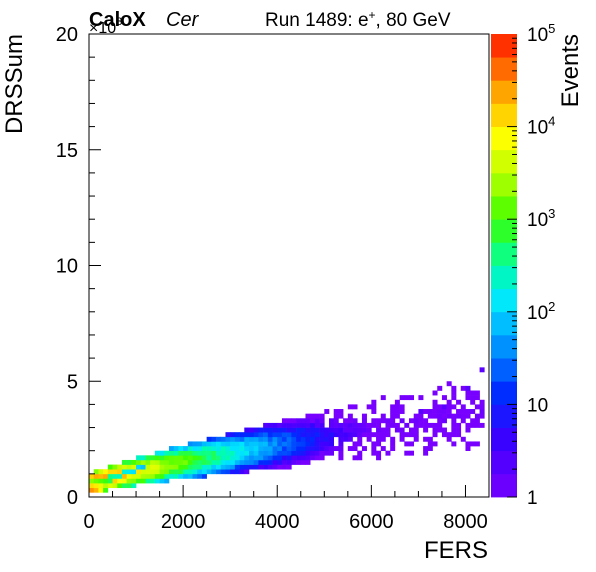 The width and height of the screenshot is (596, 572). I want to click on z-tick-label: 10⁵, so click(541, 33).